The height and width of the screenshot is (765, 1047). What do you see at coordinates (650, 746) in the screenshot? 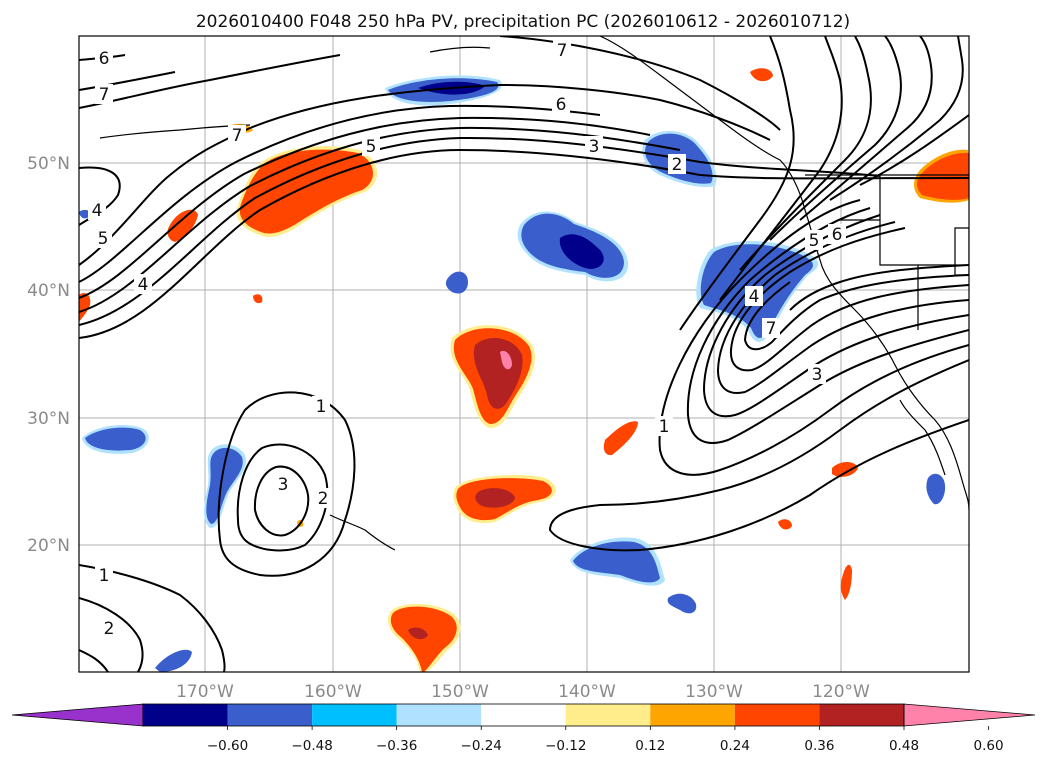
I see `colorbar-tick-label: 0.12` at bounding box center [650, 746].